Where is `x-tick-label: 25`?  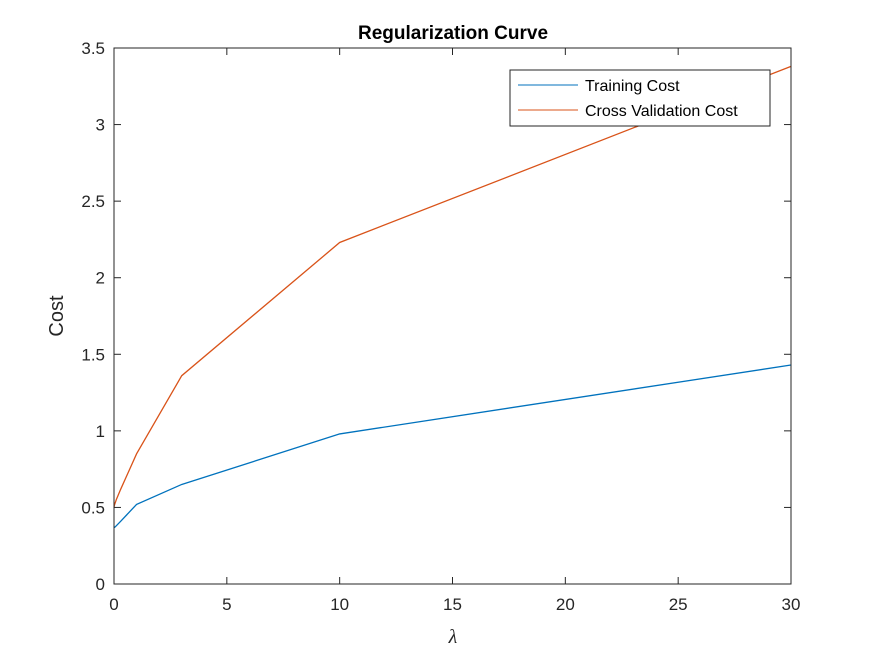 x-tick-label: 25 is located at coordinates (678, 604).